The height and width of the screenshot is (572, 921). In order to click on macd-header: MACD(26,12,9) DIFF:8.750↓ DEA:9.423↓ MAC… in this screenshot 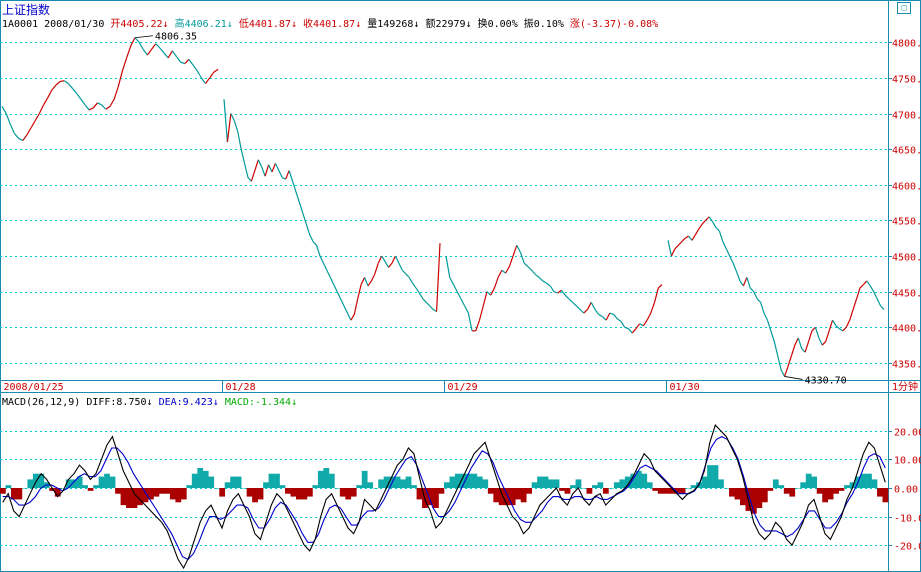, I will do `click(149, 402)`.